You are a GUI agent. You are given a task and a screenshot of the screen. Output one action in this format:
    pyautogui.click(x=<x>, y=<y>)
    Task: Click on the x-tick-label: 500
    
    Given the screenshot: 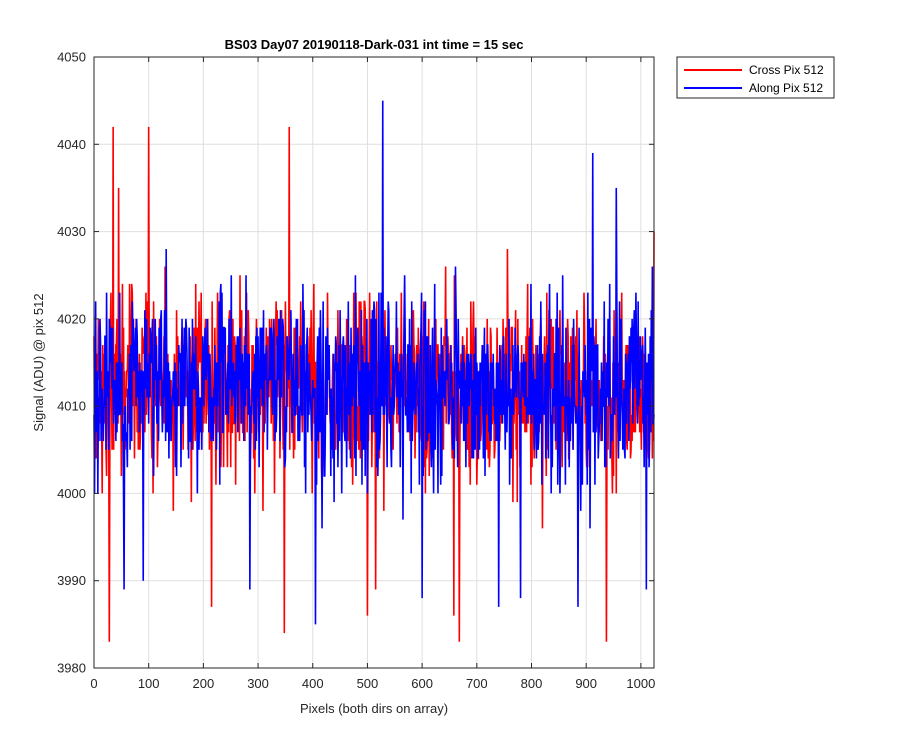 What is the action you would take?
    pyautogui.click(x=368, y=683)
    